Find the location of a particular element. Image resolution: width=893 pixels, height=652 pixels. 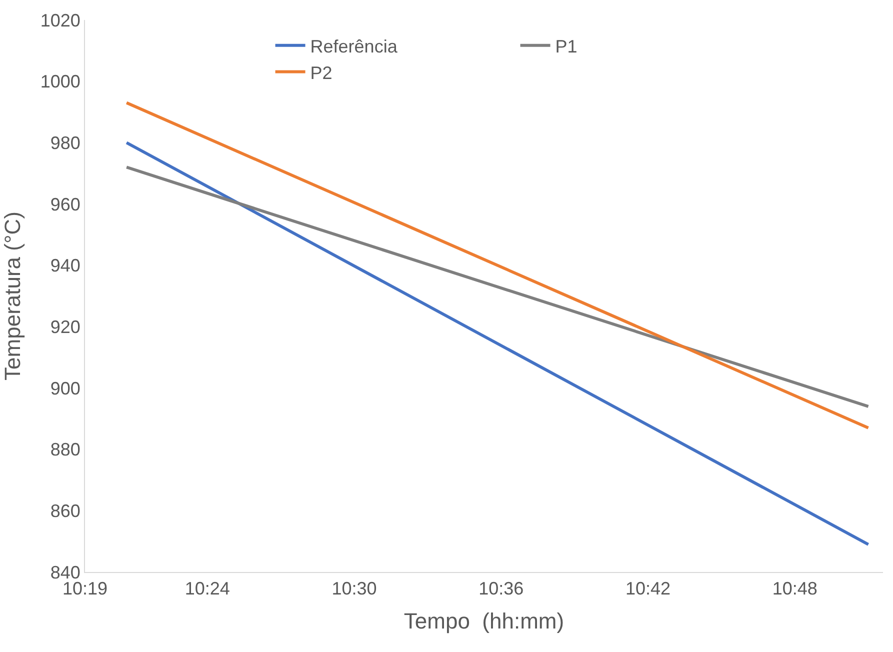

legend-label: P2 is located at coordinates (321, 72).